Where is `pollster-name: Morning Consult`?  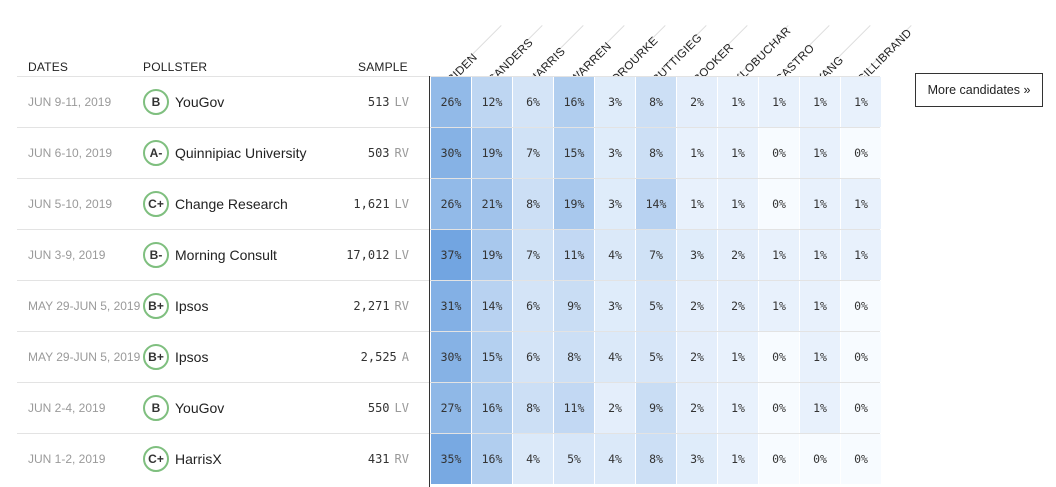
pollster-name: Morning Consult is located at coordinates (226, 255).